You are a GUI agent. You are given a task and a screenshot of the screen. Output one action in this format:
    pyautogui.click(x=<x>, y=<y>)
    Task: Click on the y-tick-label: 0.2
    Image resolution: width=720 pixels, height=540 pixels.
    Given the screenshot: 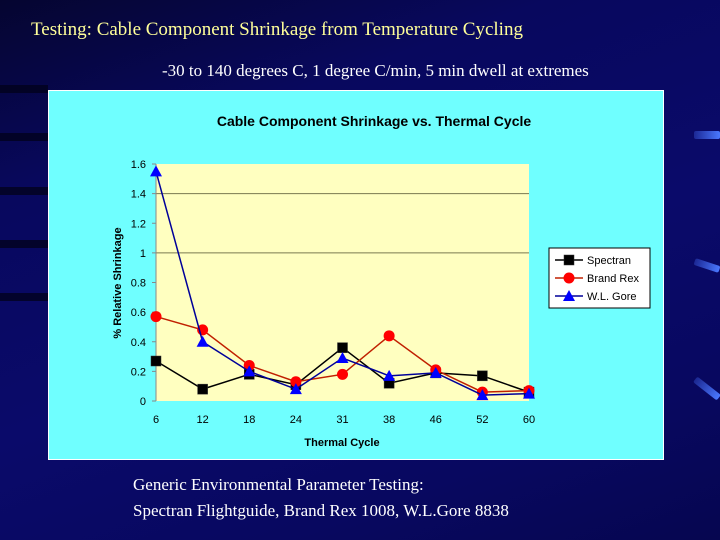 What is the action you would take?
    pyautogui.click(x=138, y=372)
    